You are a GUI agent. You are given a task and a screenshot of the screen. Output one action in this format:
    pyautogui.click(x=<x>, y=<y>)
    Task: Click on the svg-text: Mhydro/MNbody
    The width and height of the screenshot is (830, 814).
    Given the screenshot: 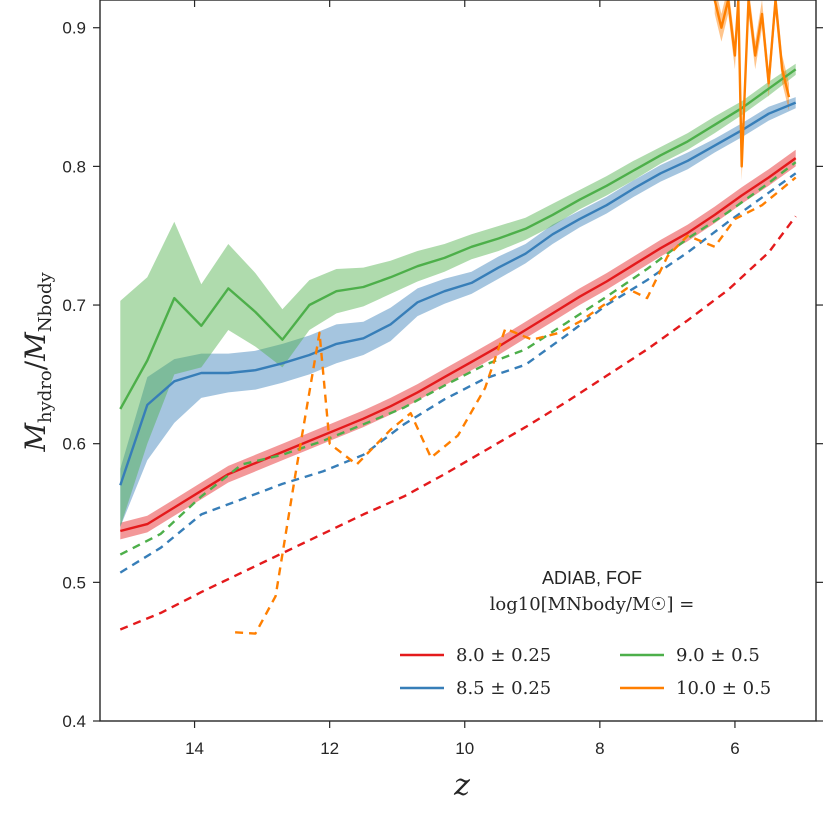 What is the action you would take?
    pyautogui.click(x=37, y=362)
    